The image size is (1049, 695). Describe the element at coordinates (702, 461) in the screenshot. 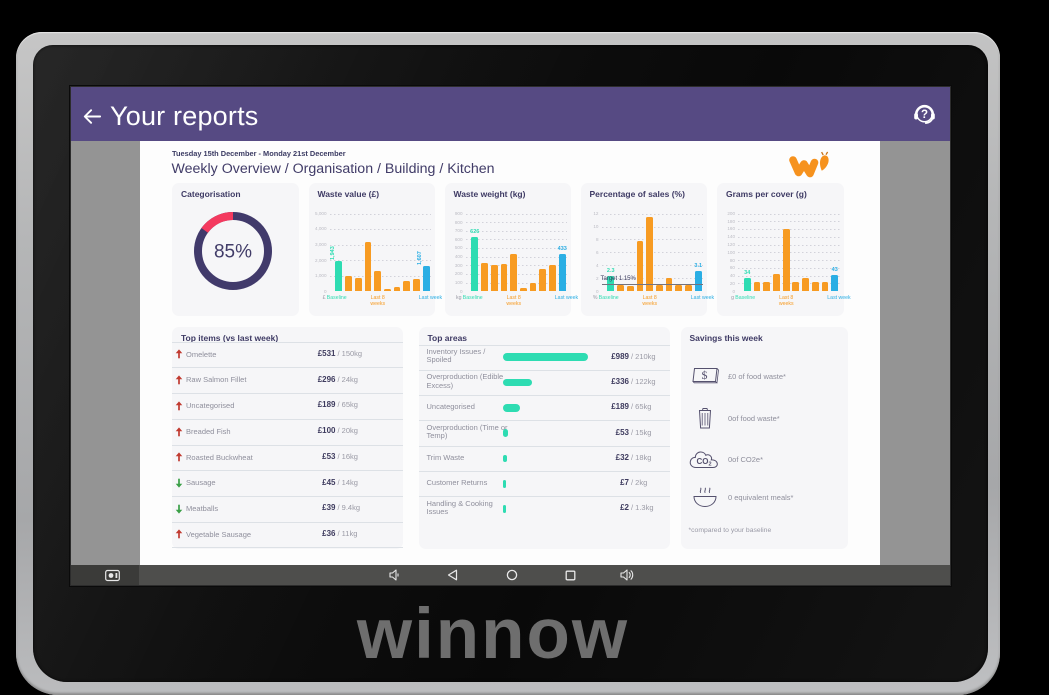

I see `svg-text: CO` at that location.